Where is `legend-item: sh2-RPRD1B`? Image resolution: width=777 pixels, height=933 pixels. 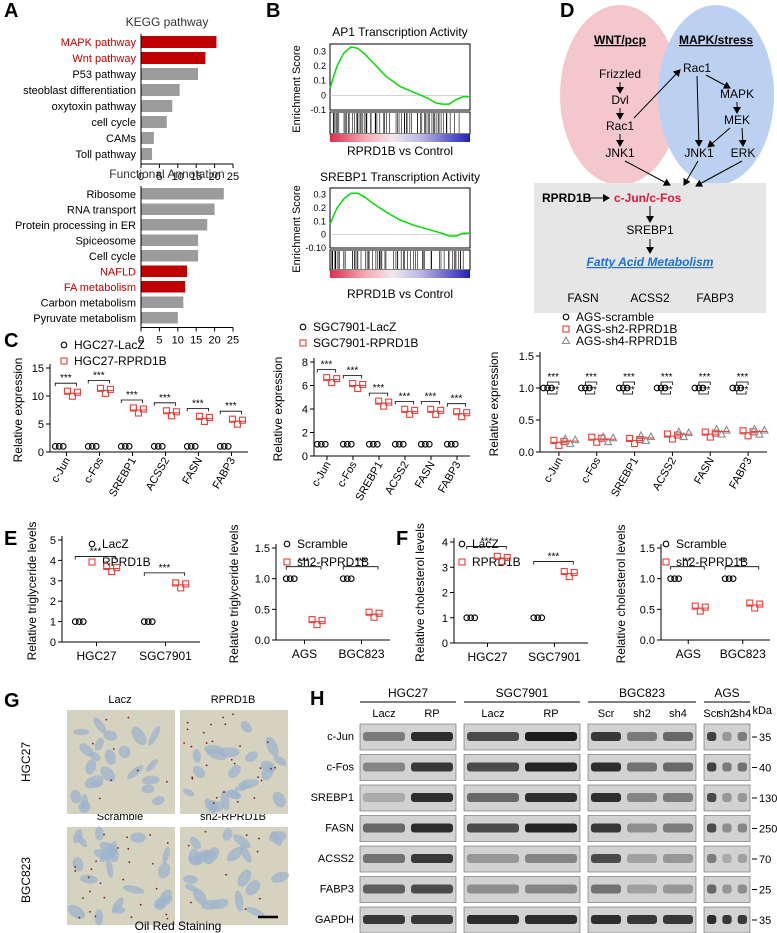
legend-item: sh2-RPRD1B is located at coordinates (705, 562).